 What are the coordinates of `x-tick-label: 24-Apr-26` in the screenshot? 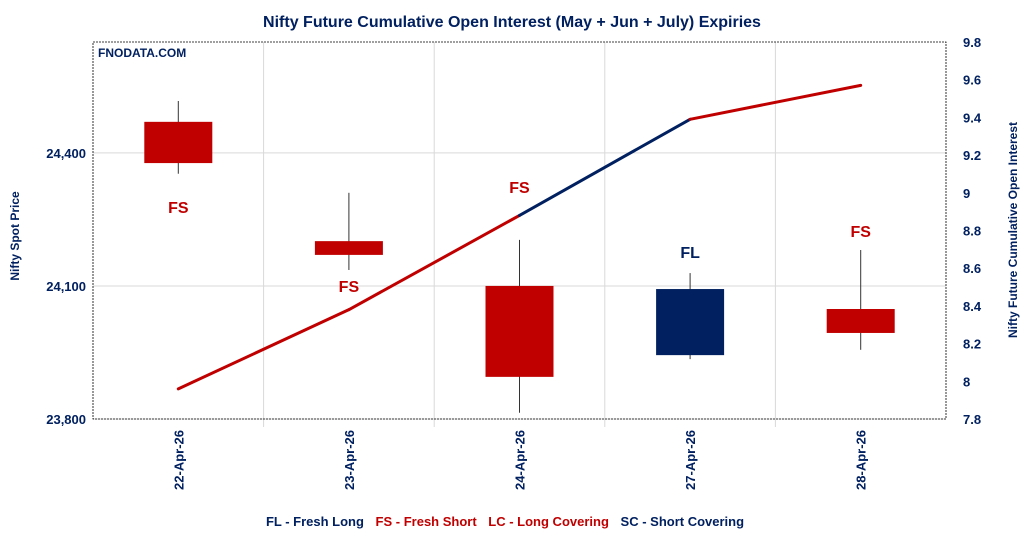 It's located at (520, 460).